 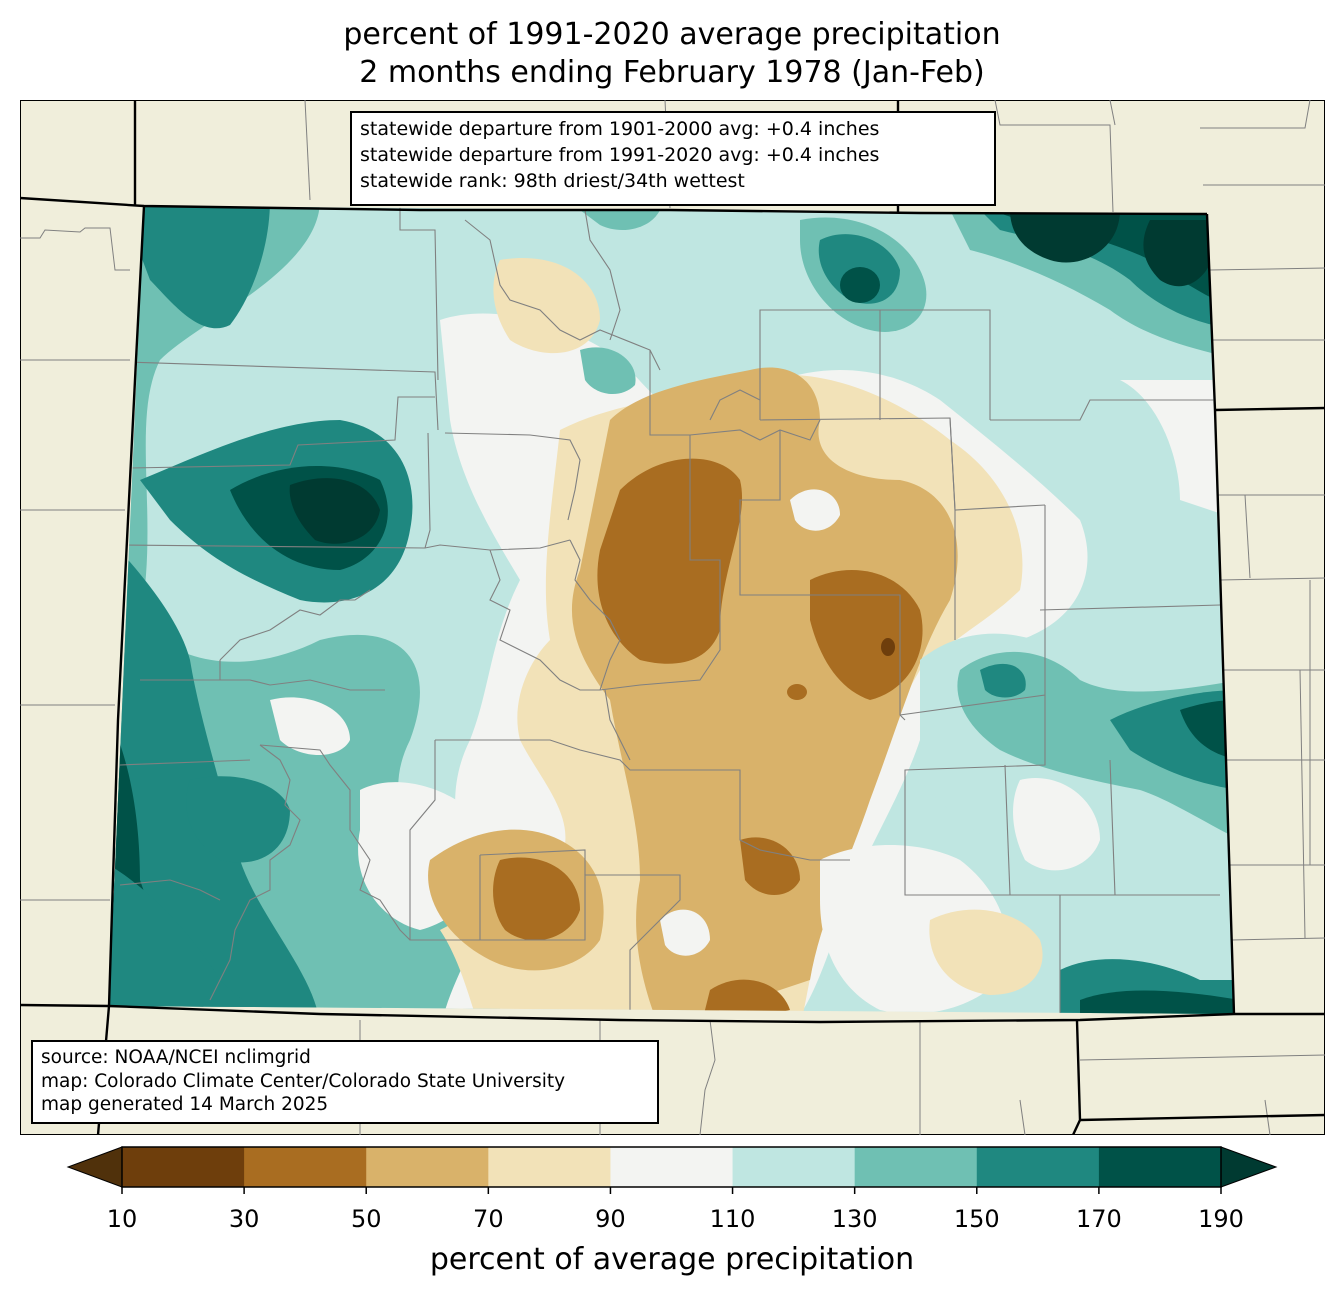 What do you see at coordinates (1098, 1219) in the screenshot?
I see `colorbar-tick-label: 170` at bounding box center [1098, 1219].